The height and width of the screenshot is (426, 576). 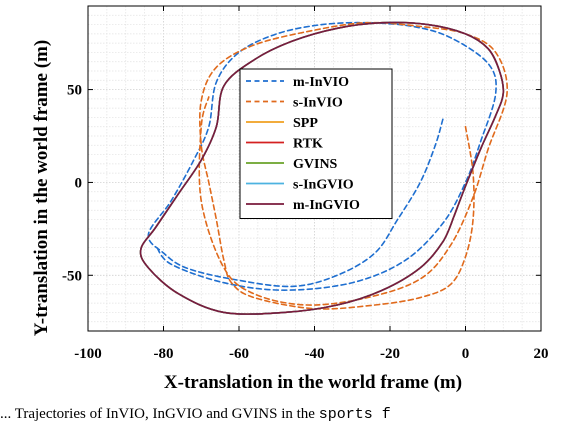 I want to click on legend-label: m-InVIO, so click(x=321, y=82).